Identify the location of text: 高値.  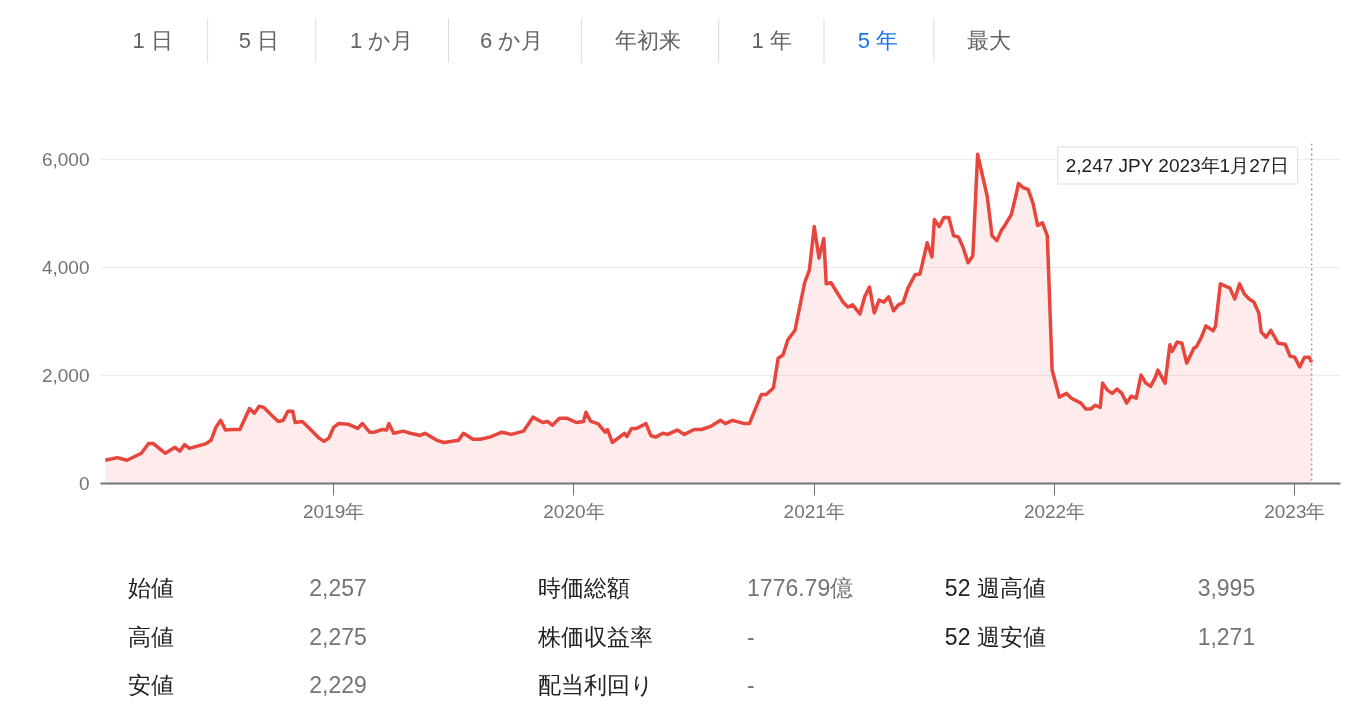
(150, 636).